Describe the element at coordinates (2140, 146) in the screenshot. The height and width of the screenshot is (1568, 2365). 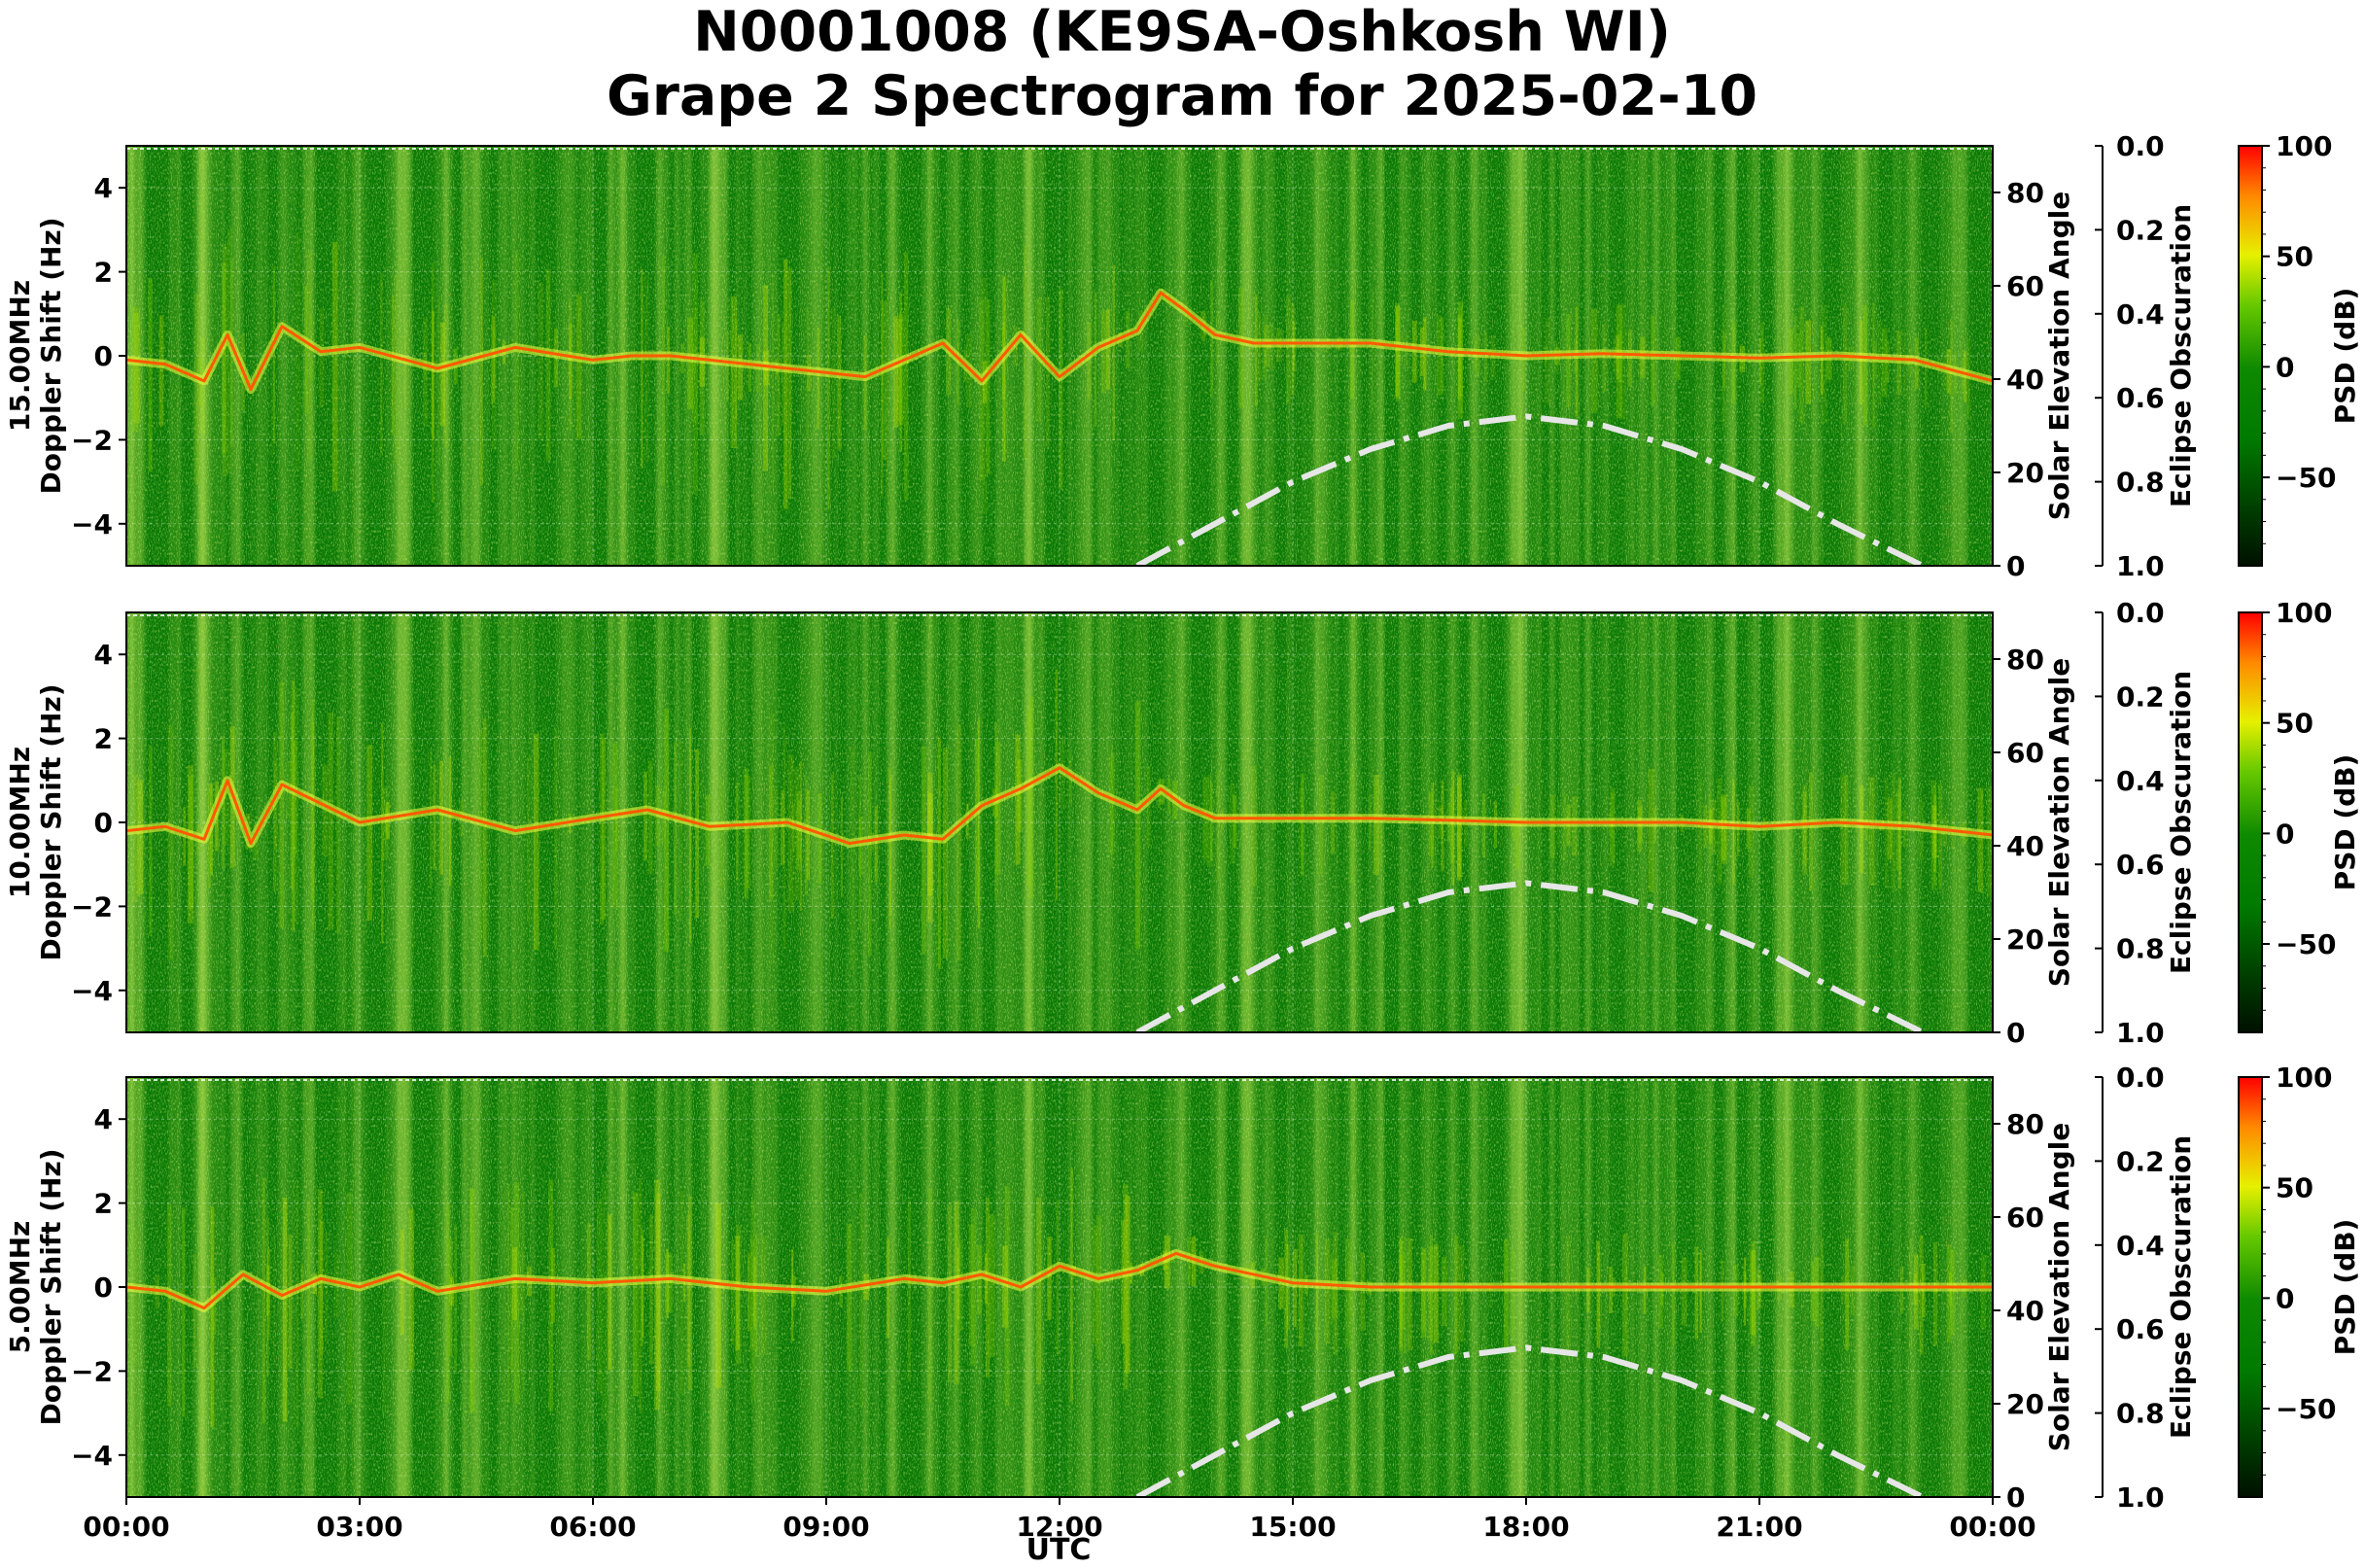
I see `eclipse-tick-label: 0.0` at that location.